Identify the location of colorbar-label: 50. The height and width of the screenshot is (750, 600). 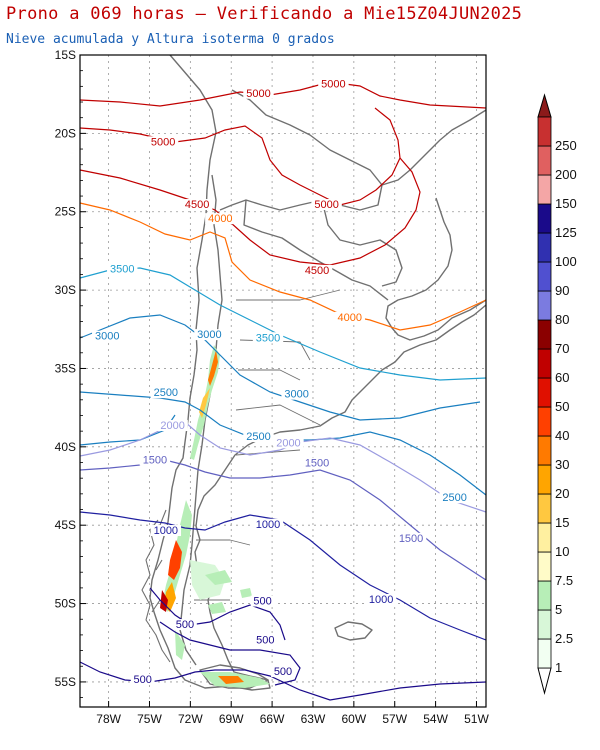
(562, 406).